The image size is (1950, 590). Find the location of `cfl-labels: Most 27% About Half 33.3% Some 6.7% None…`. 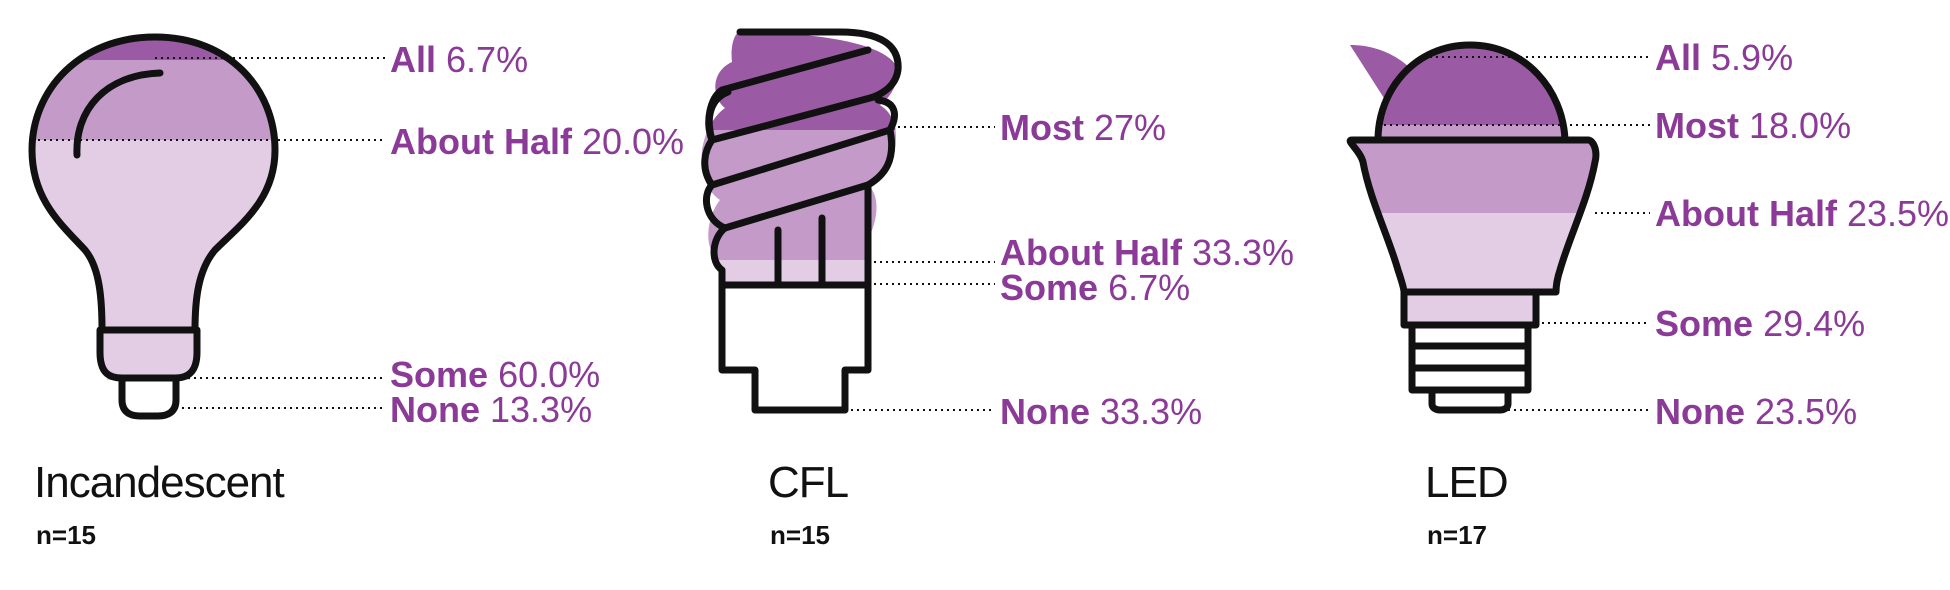

cfl-labels: Most 27% About Half 33.3% Some 6.7% None… is located at coordinates (1147, 269).